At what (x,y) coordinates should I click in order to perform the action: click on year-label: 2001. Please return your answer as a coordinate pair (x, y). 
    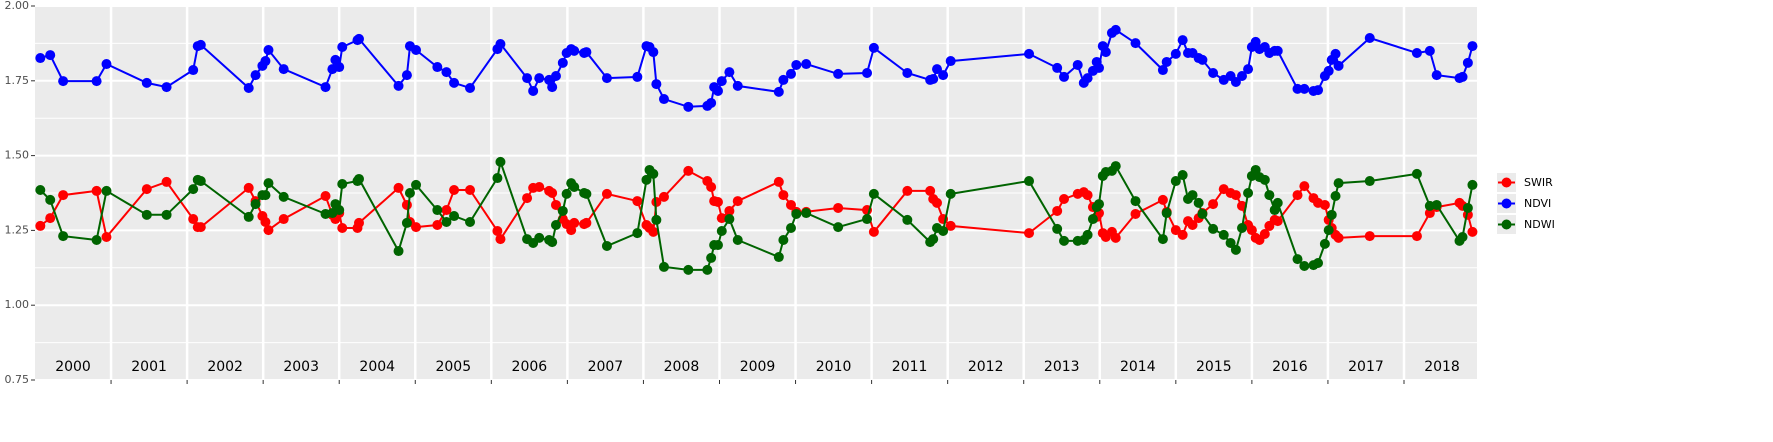
    Looking at the image, I should click on (149, 367).